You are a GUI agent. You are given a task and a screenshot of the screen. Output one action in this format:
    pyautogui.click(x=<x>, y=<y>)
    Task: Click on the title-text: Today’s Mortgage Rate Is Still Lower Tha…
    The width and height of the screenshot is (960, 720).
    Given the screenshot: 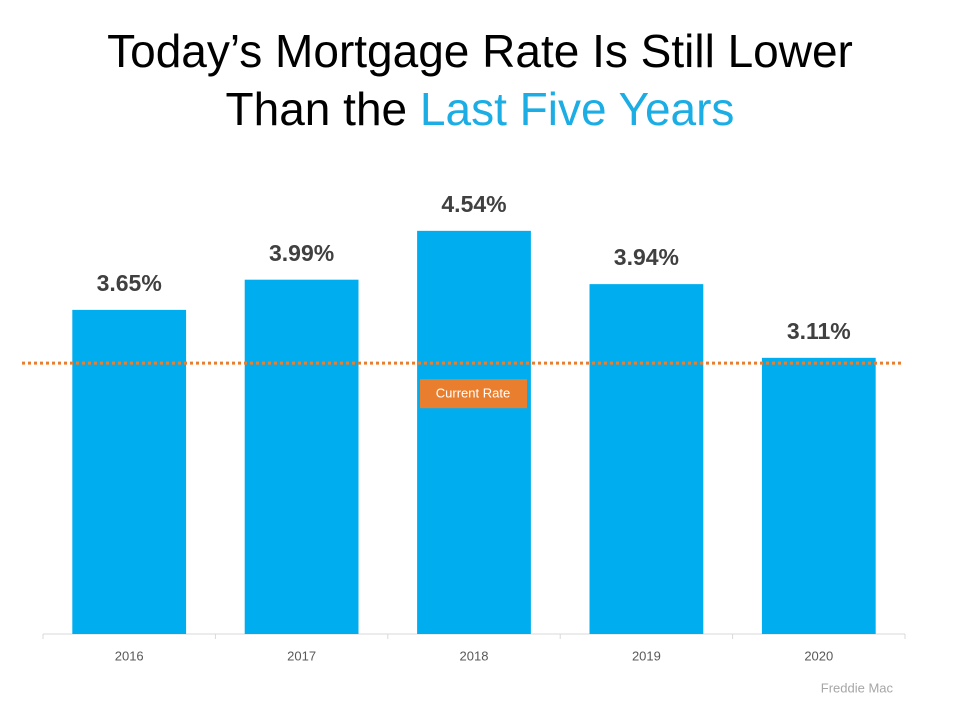 What is the action you would take?
    pyautogui.click(x=480, y=80)
    